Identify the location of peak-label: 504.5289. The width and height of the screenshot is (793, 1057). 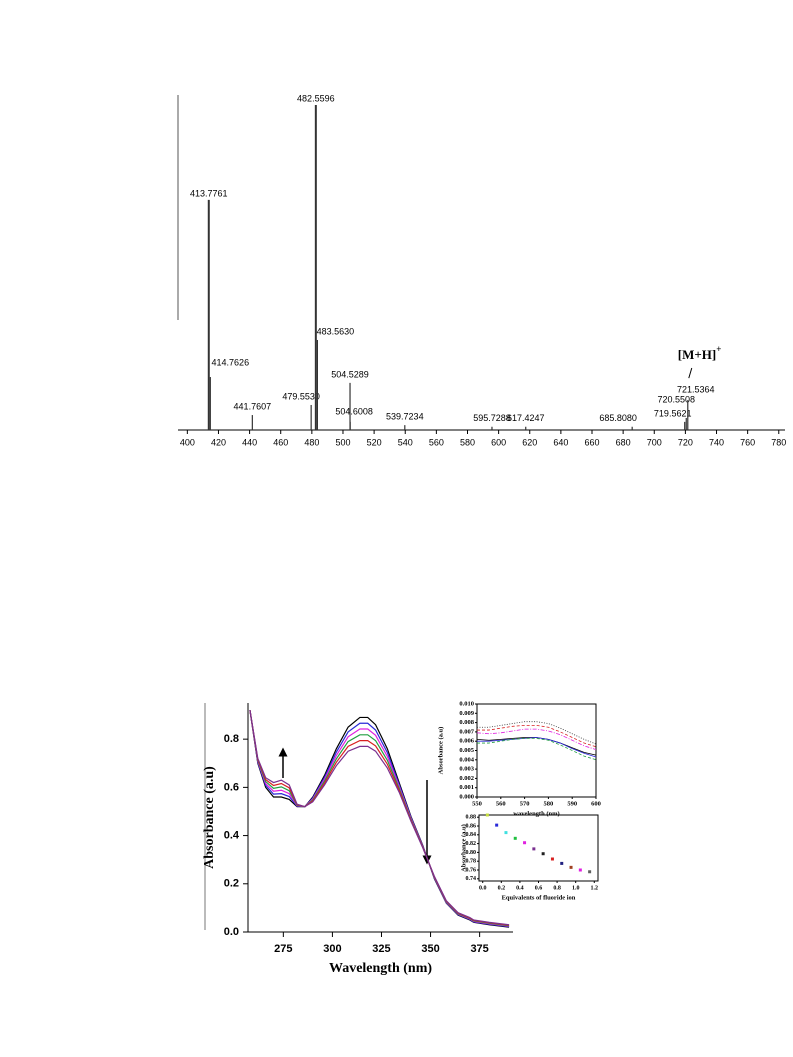
(350, 374).